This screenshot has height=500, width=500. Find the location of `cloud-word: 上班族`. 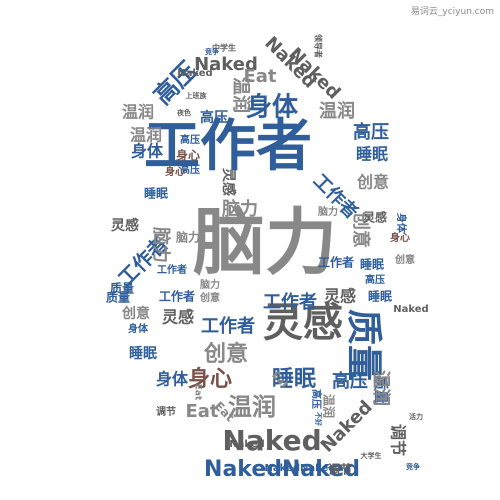

cloud-word: 上班族 is located at coordinates (197, 95).